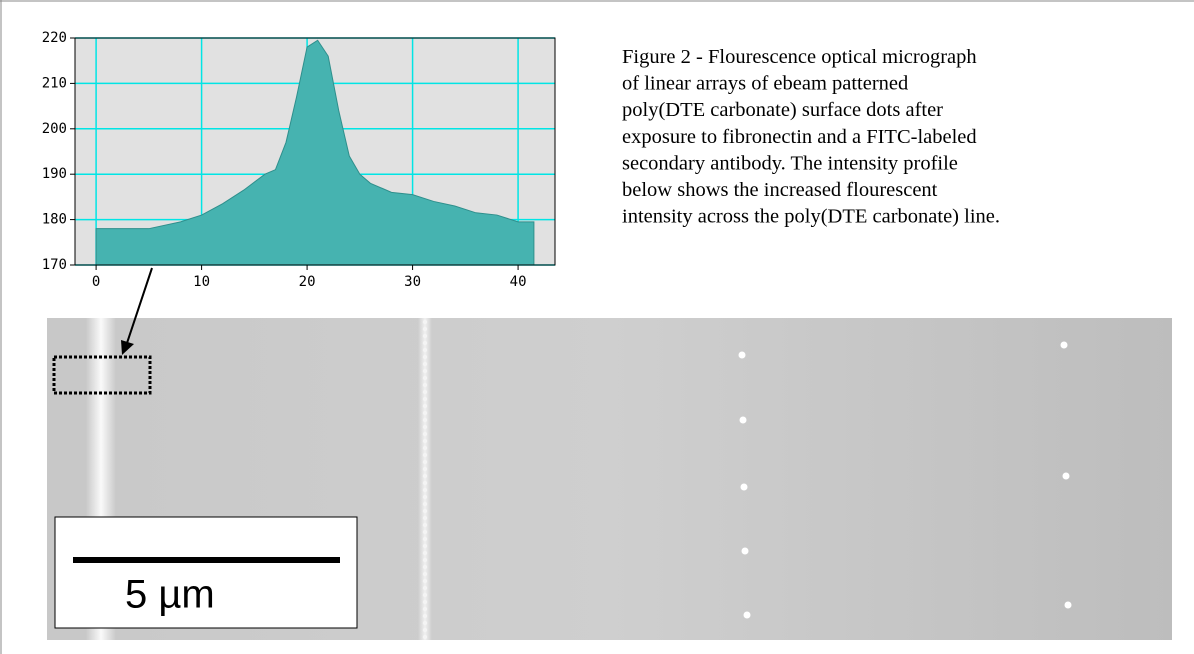 The image size is (1194, 654). What do you see at coordinates (54, 83) in the screenshot?
I see `y-tick-label: 210` at bounding box center [54, 83].